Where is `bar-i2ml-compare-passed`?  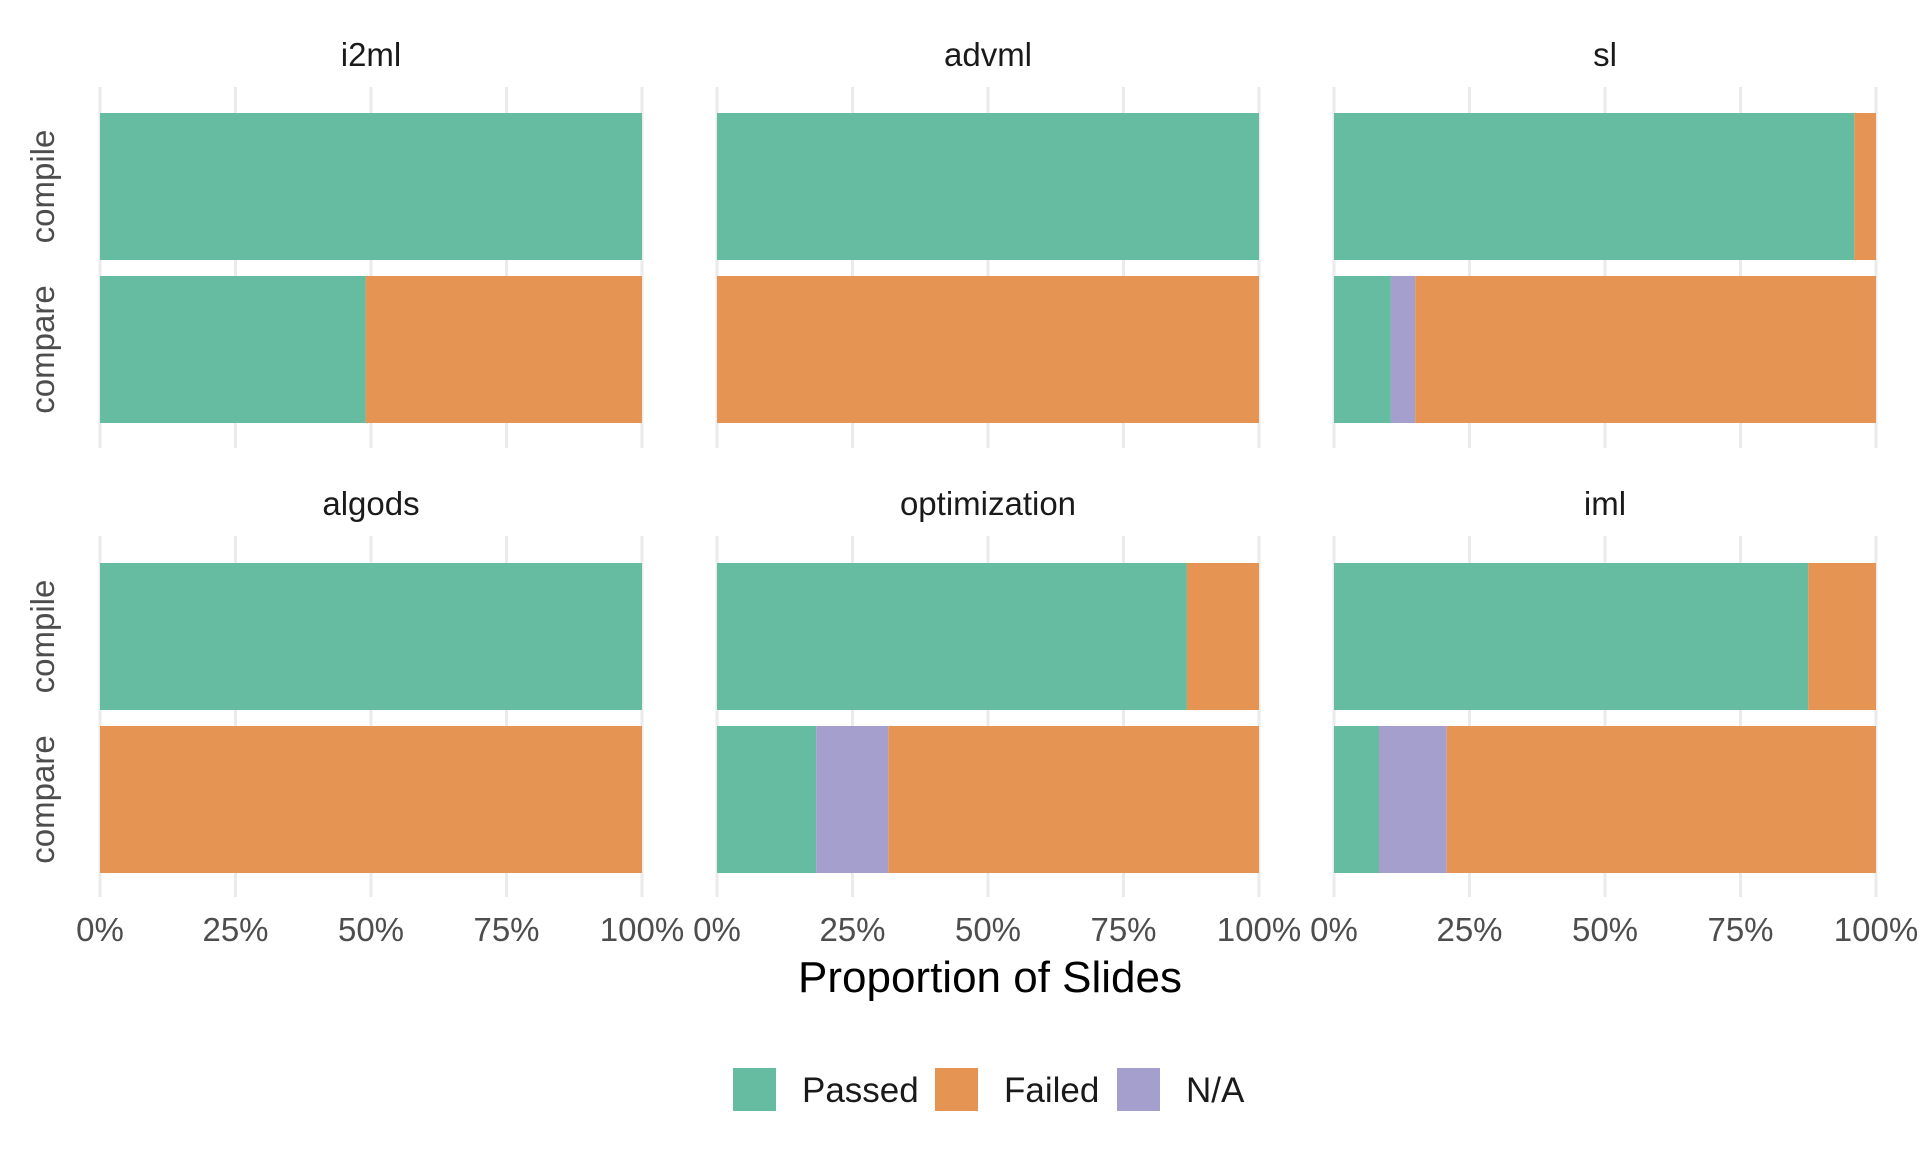 bar-i2ml-compare-passed is located at coordinates (233, 349).